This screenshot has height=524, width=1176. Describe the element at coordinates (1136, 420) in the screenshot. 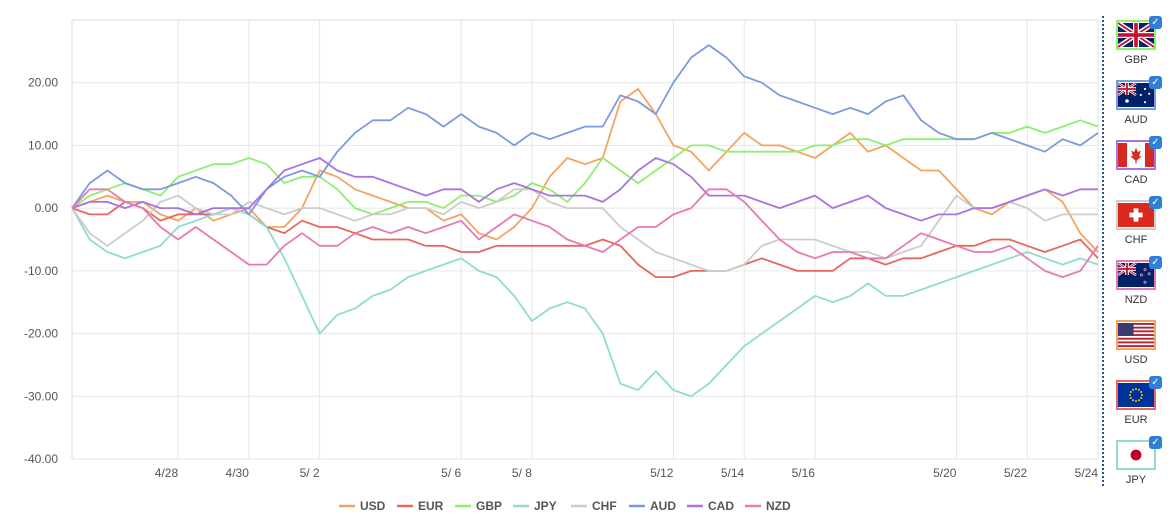

I see `currency-label: EUR` at that location.